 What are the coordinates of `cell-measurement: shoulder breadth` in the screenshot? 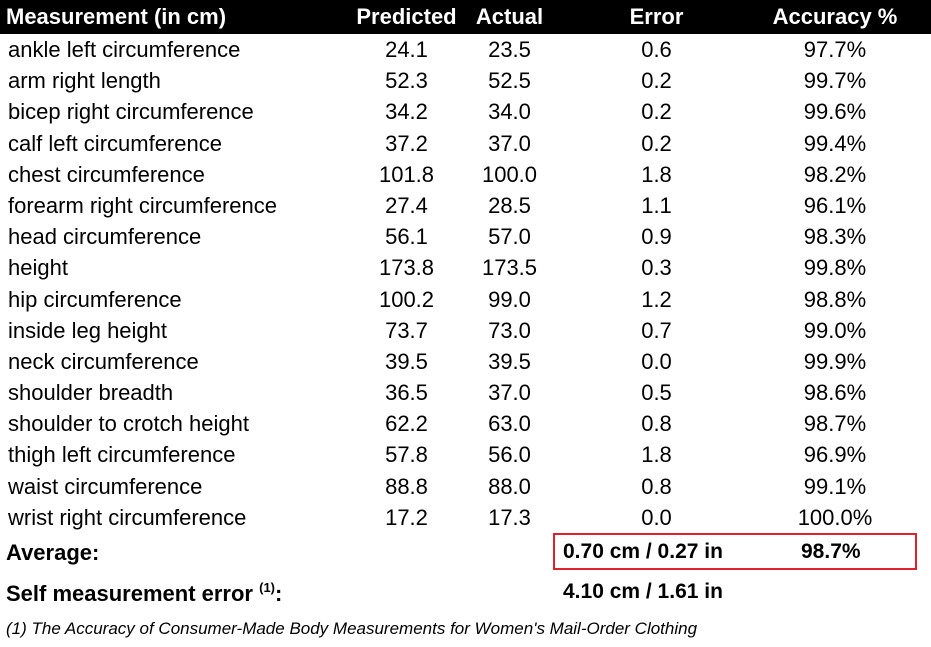 It's located at (91, 393).